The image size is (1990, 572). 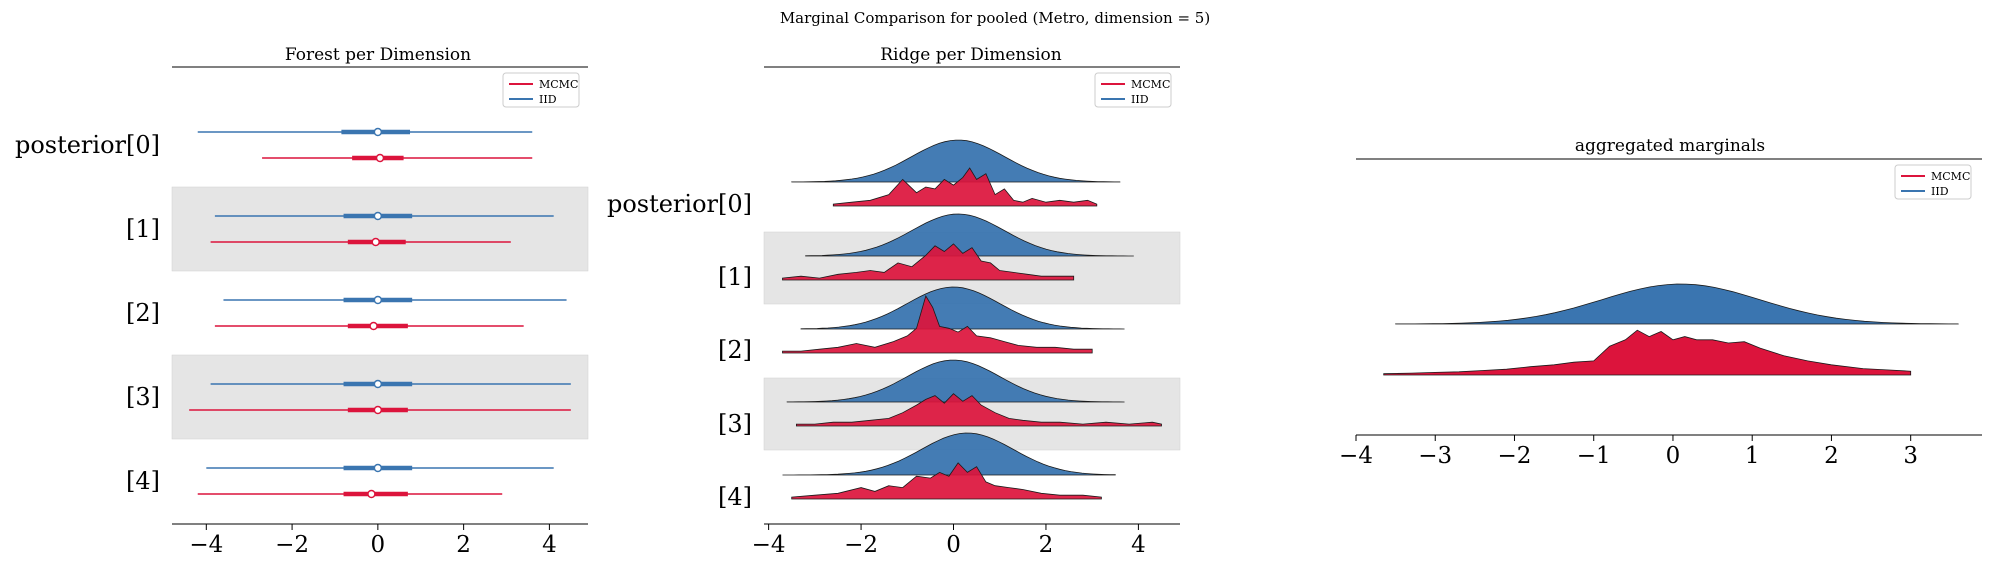 What do you see at coordinates (735, 497) in the screenshot?
I see `ridge-row-label: [4]` at bounding box center [735, 497].